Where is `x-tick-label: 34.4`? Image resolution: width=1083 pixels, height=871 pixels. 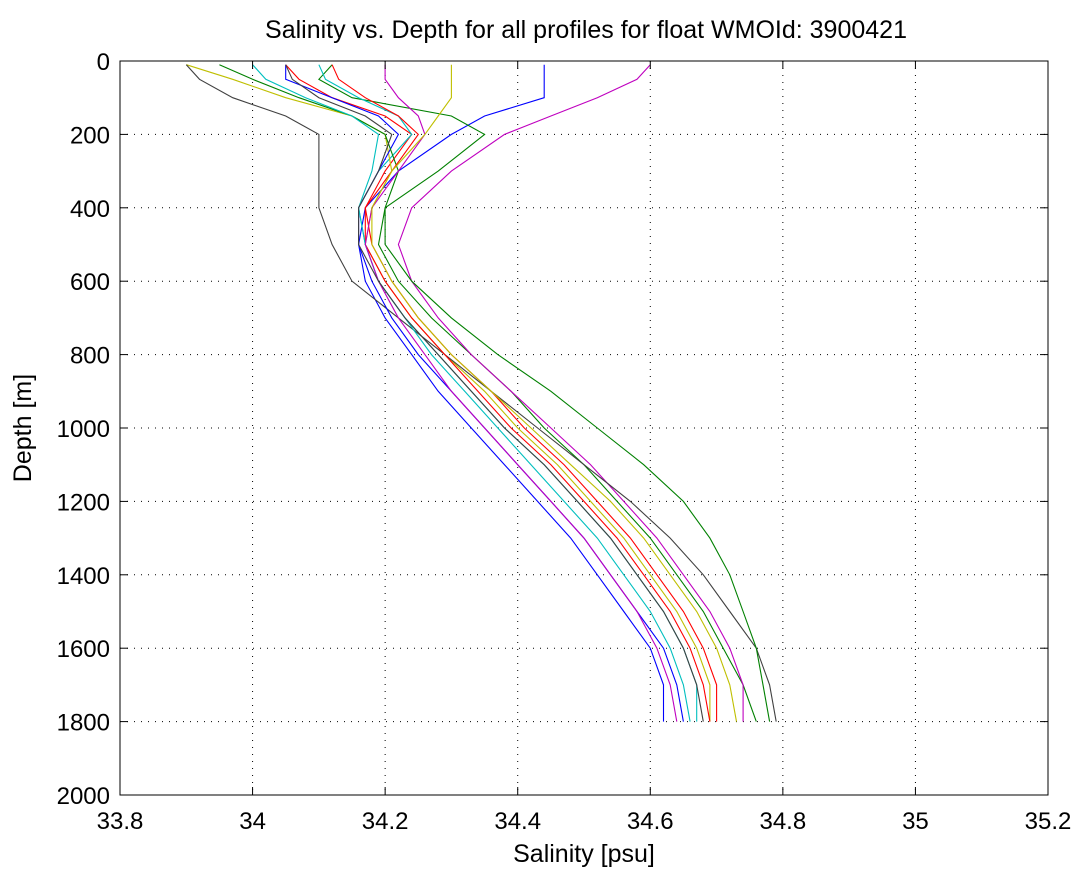 x-tick-label: 34.4 is located at coordinates (517, 821).